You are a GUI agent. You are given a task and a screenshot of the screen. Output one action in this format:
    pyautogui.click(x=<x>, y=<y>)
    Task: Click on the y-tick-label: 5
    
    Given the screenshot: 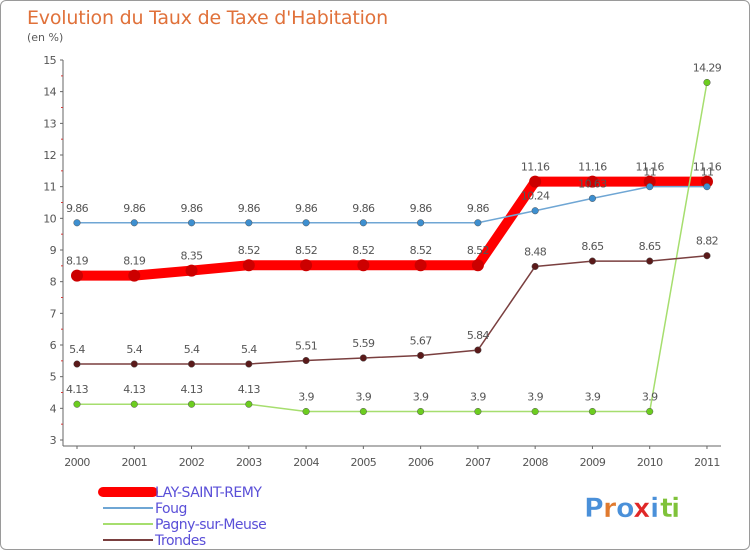 What is the action you would take?
    pyautogui.click(x=53, y=377)
    